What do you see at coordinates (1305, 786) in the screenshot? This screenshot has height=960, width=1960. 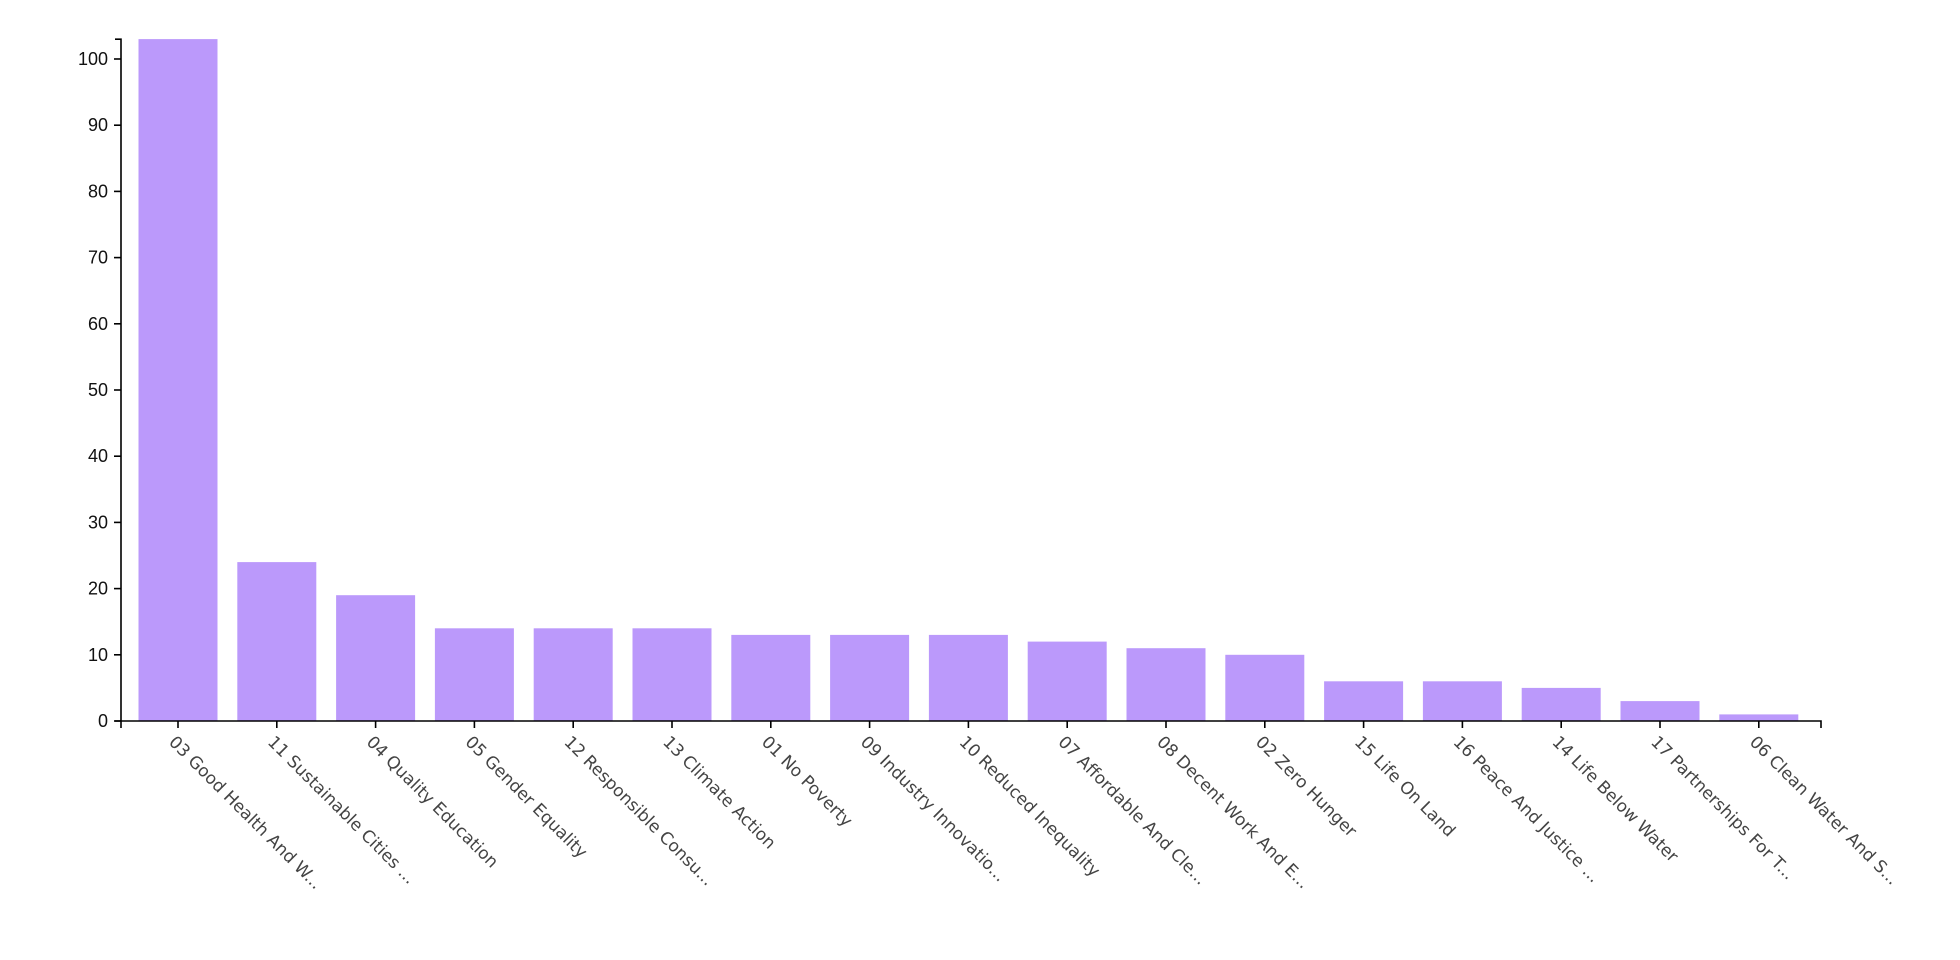 I see `x-tick-label: 02 Zero Hunger` at bounding box center [1305, 786].